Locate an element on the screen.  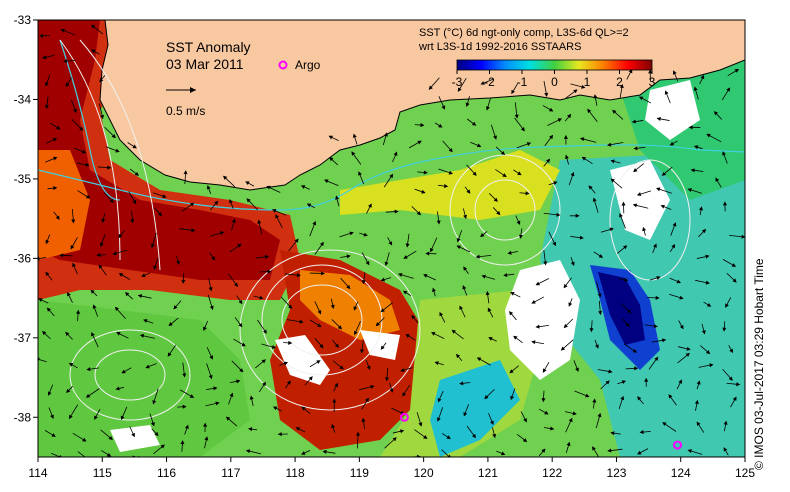
argo-legend: Argo is located at coordinates (299, 65).